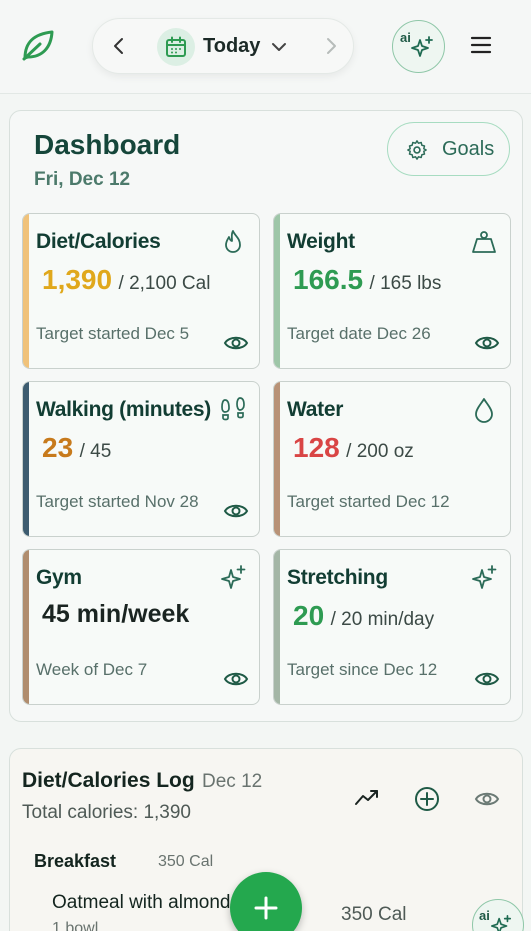  I want to click on current-value: 45 min/week, so click(116, 614).